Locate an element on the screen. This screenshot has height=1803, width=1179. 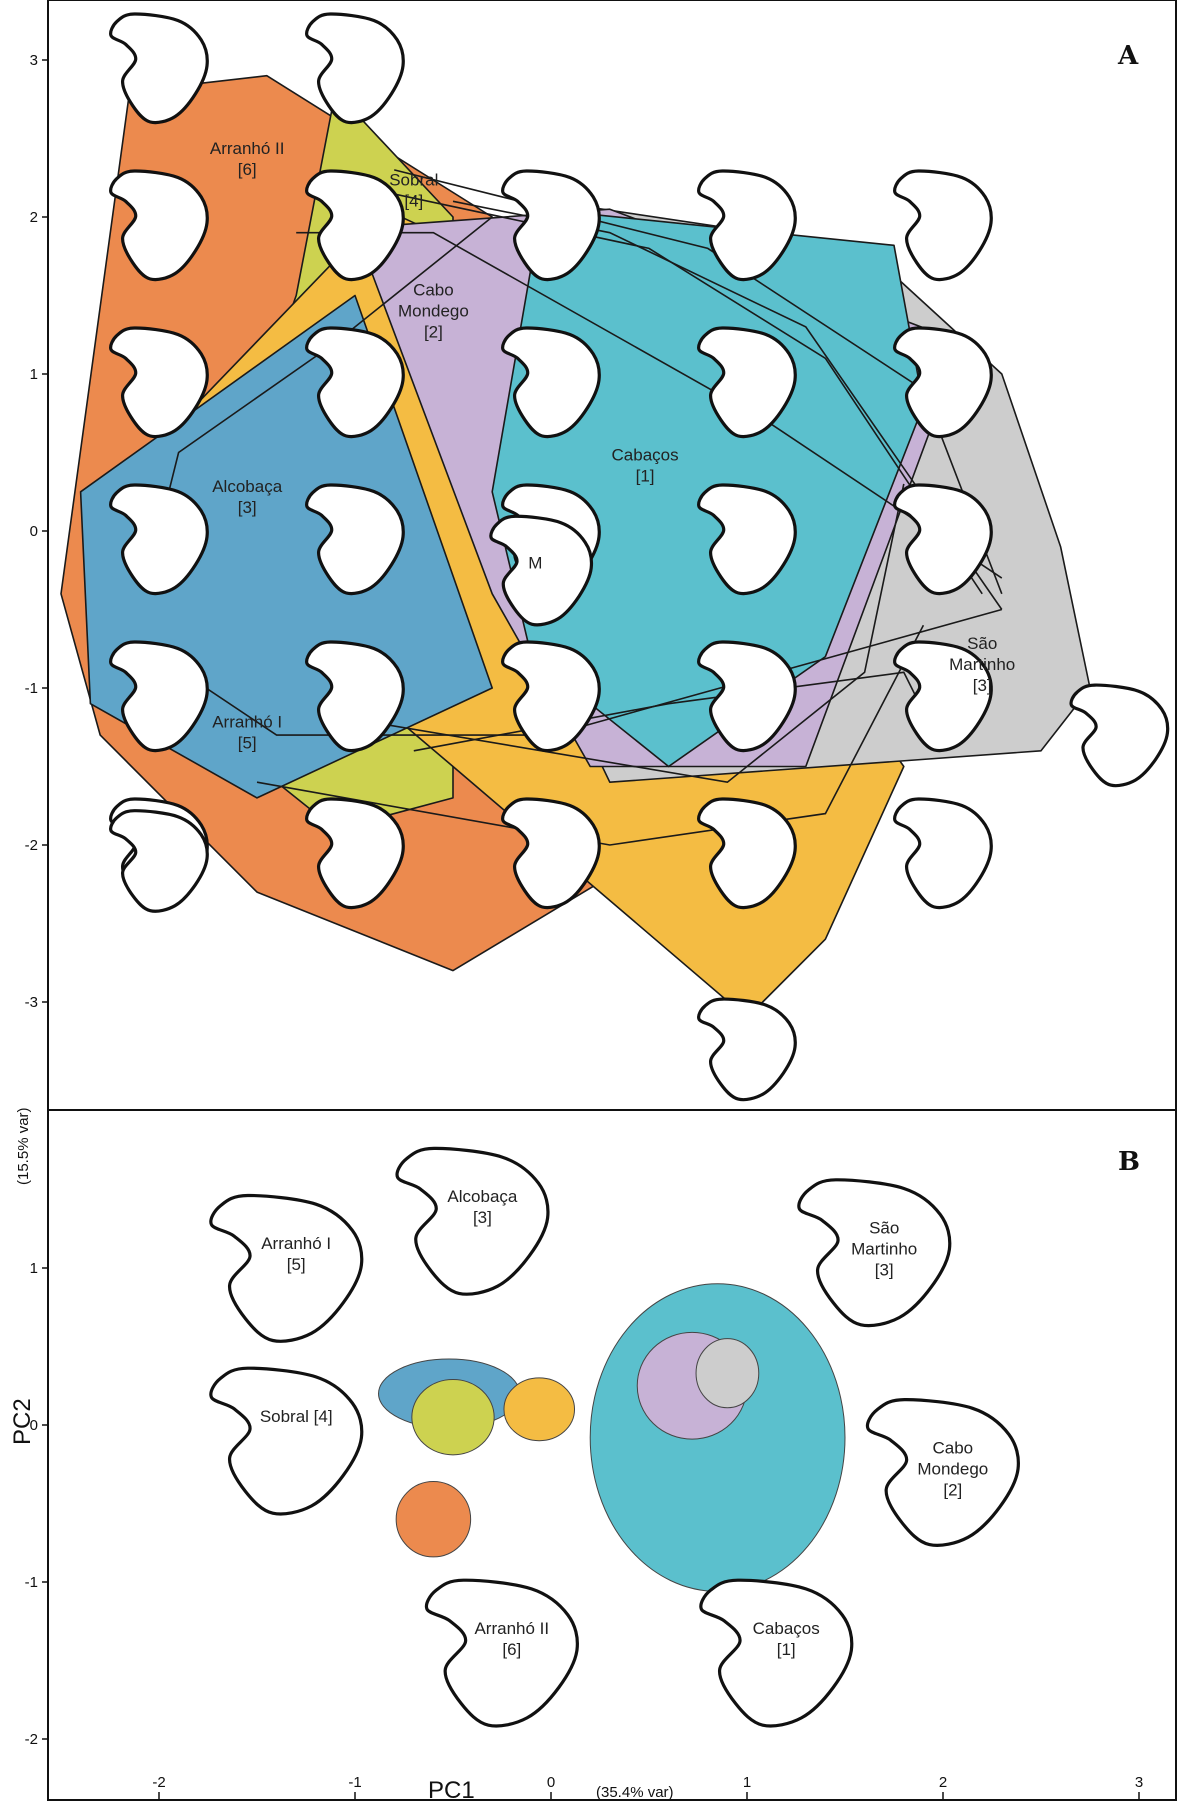
shape-label: Alcobaça [3] is located at coordinates (482, 1207).